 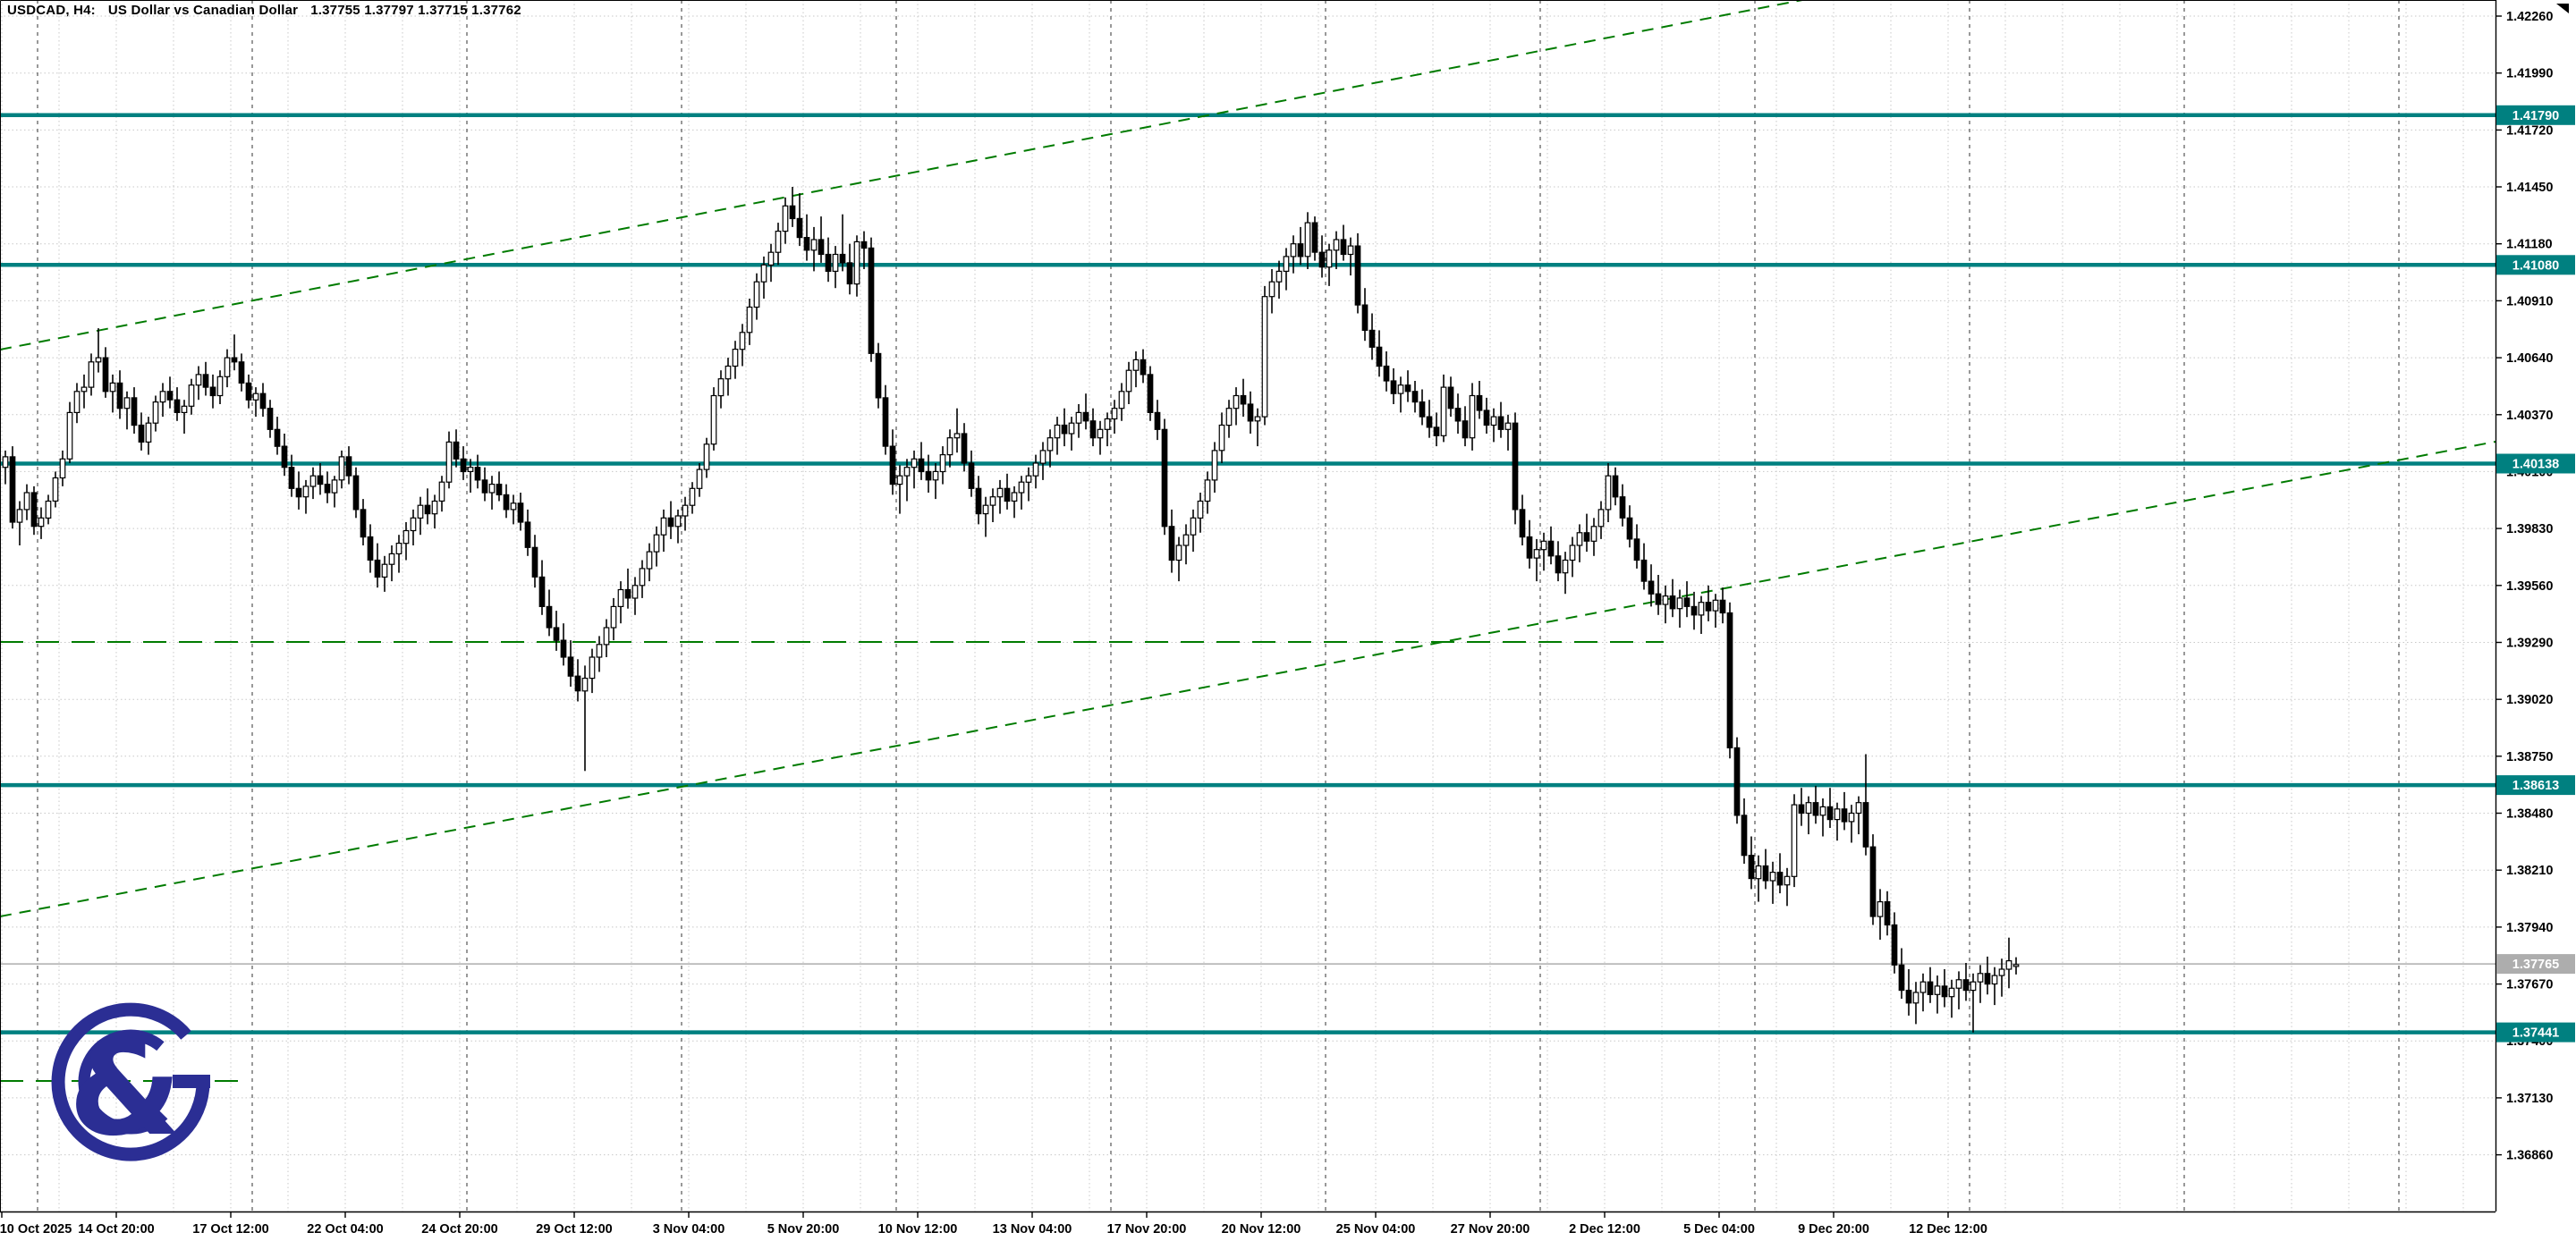 What do you see at coordinates (116, 1229) in the screenshot?
I see `time-axis-label: 14 Oct 20:00` at bounding box center [116, 1229].